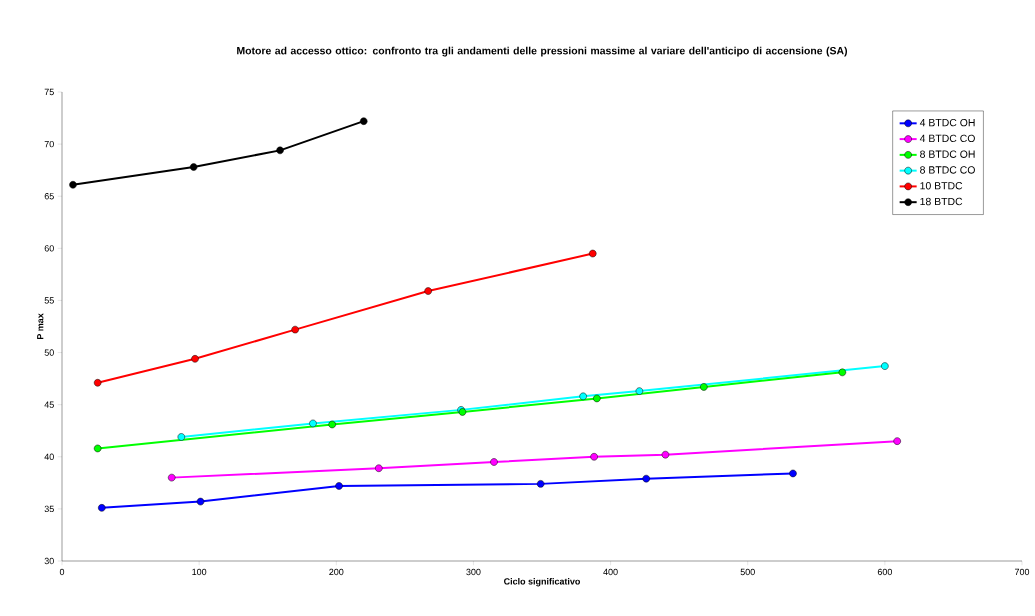 This screenshot has height=616, width=1035. I want to click on legend-label: 4 BTDC OH, so click(947, 122).